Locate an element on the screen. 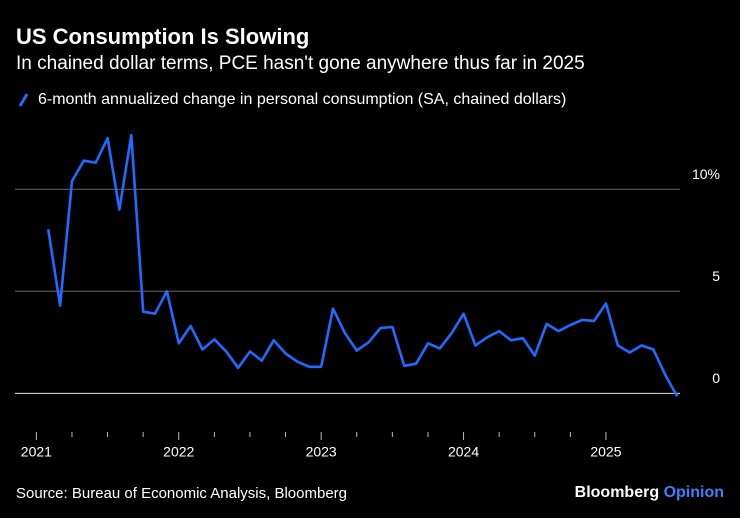 The height and width of the screenshot is (518, 740). x-tick-label: 2022 is located at coordinates (178, 452).